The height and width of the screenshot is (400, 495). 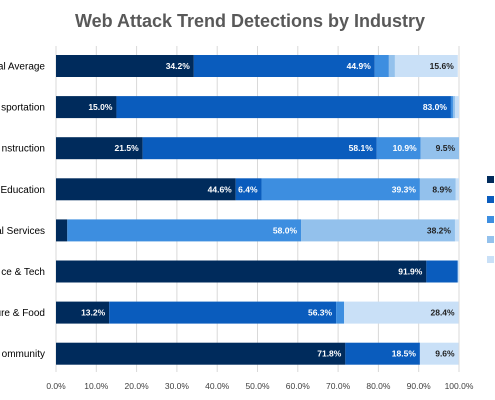 I want to click on data-label: 91.9%, so click(x=410, y=272).